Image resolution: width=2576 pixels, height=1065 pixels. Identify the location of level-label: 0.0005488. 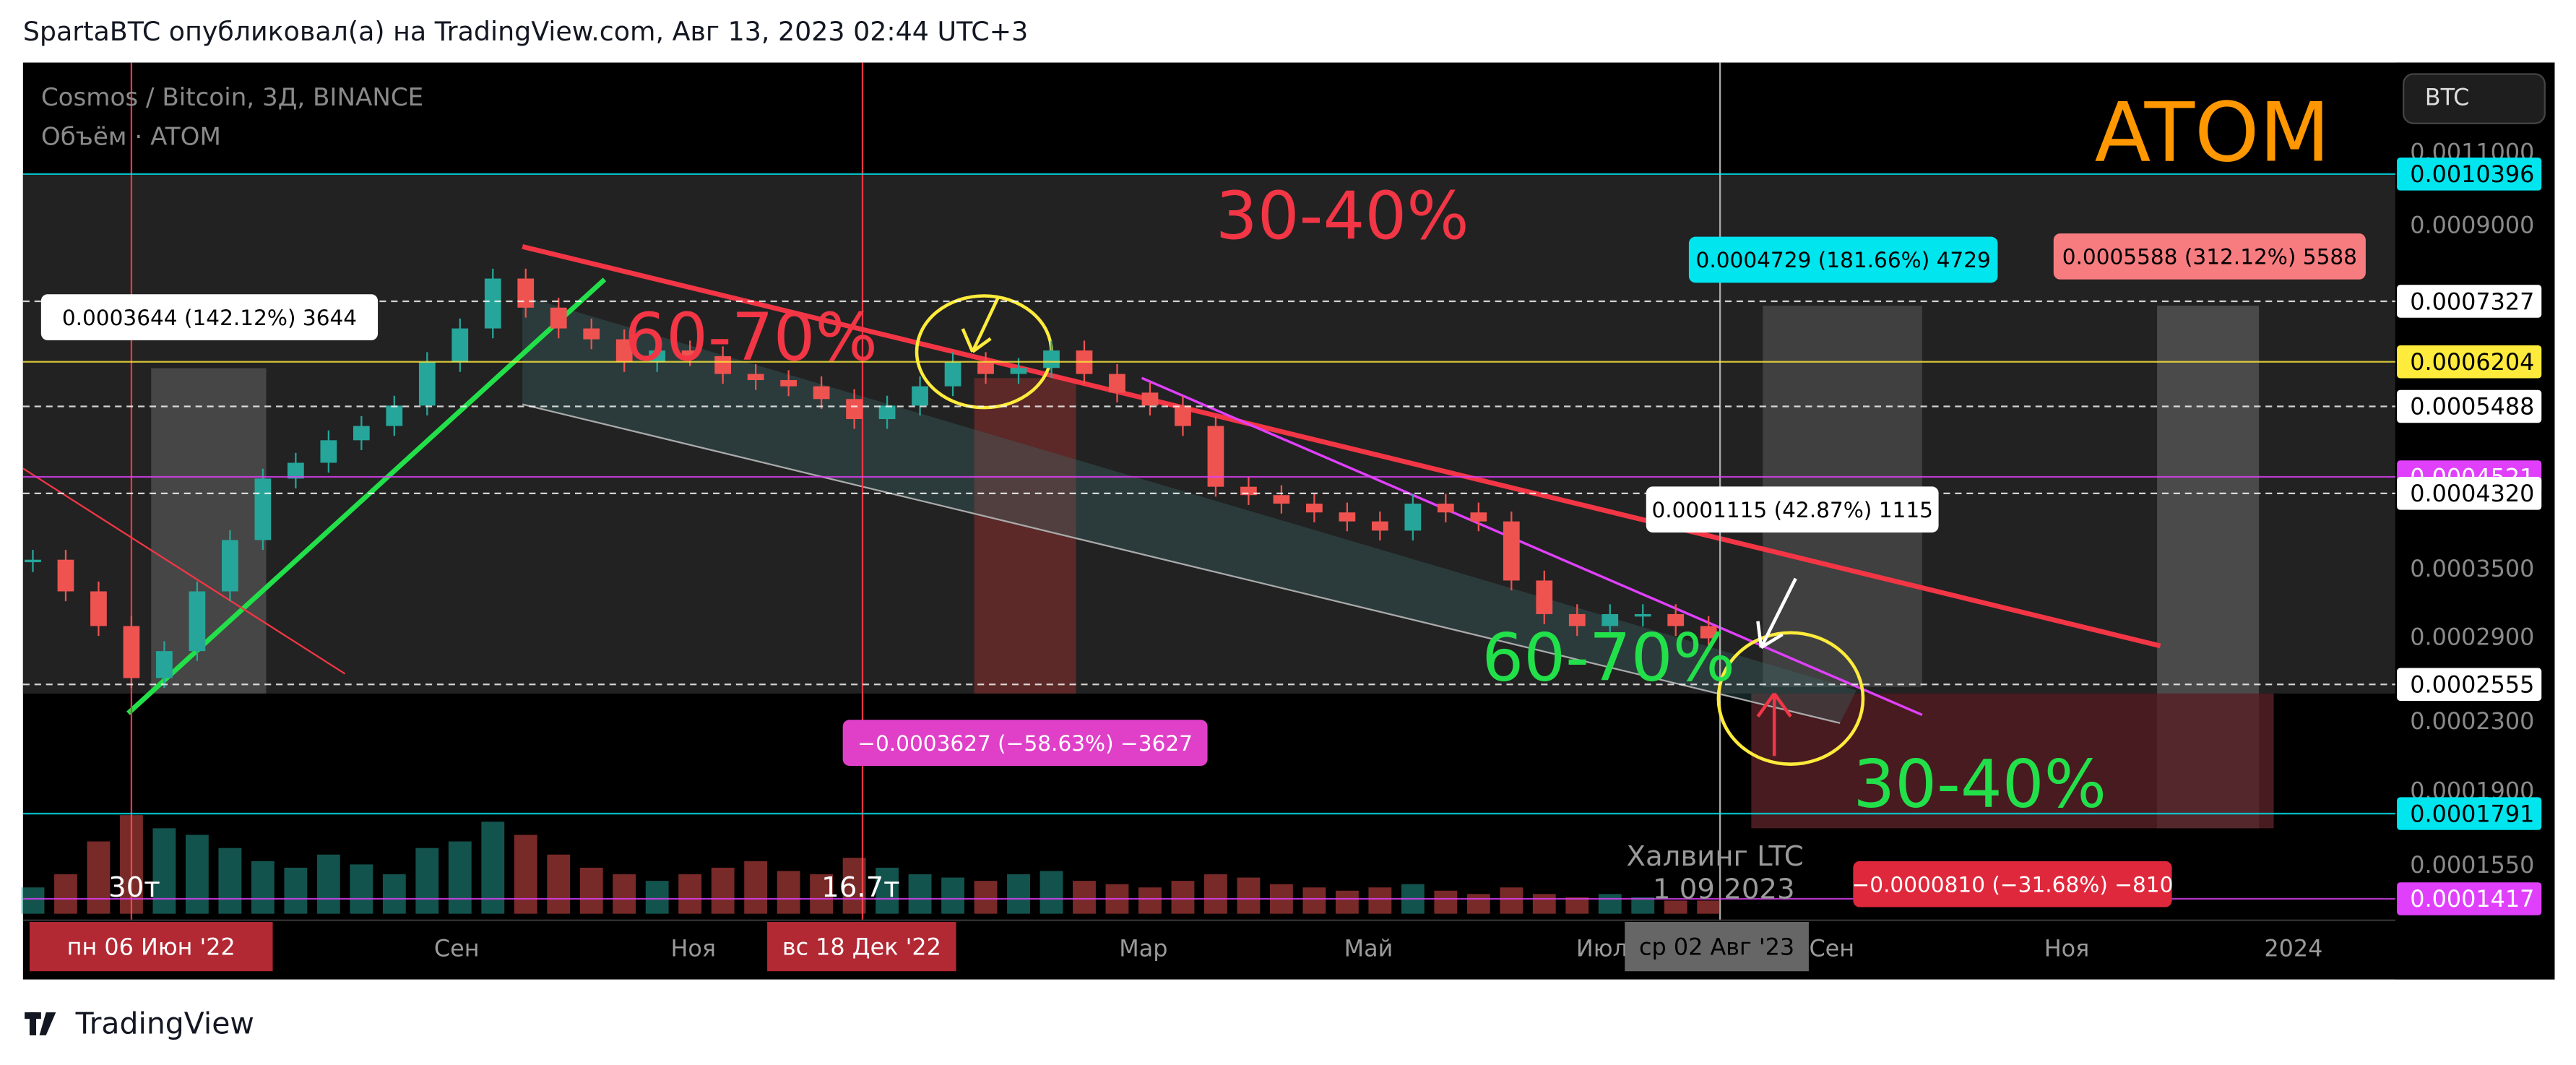
(2472, 407).